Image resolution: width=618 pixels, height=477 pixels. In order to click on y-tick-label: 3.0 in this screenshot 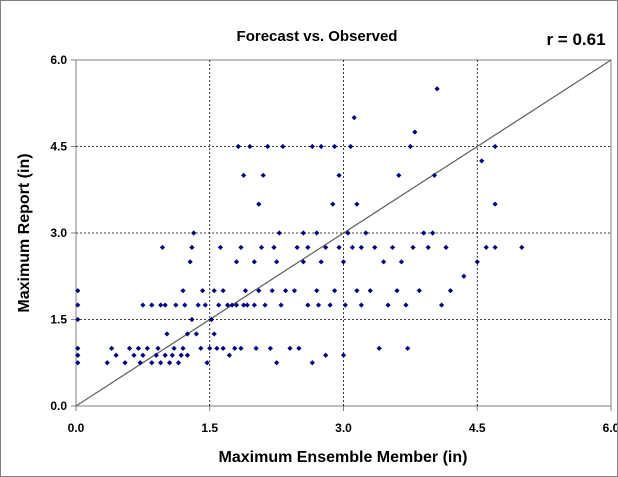, I will do `click(58, 233)`.